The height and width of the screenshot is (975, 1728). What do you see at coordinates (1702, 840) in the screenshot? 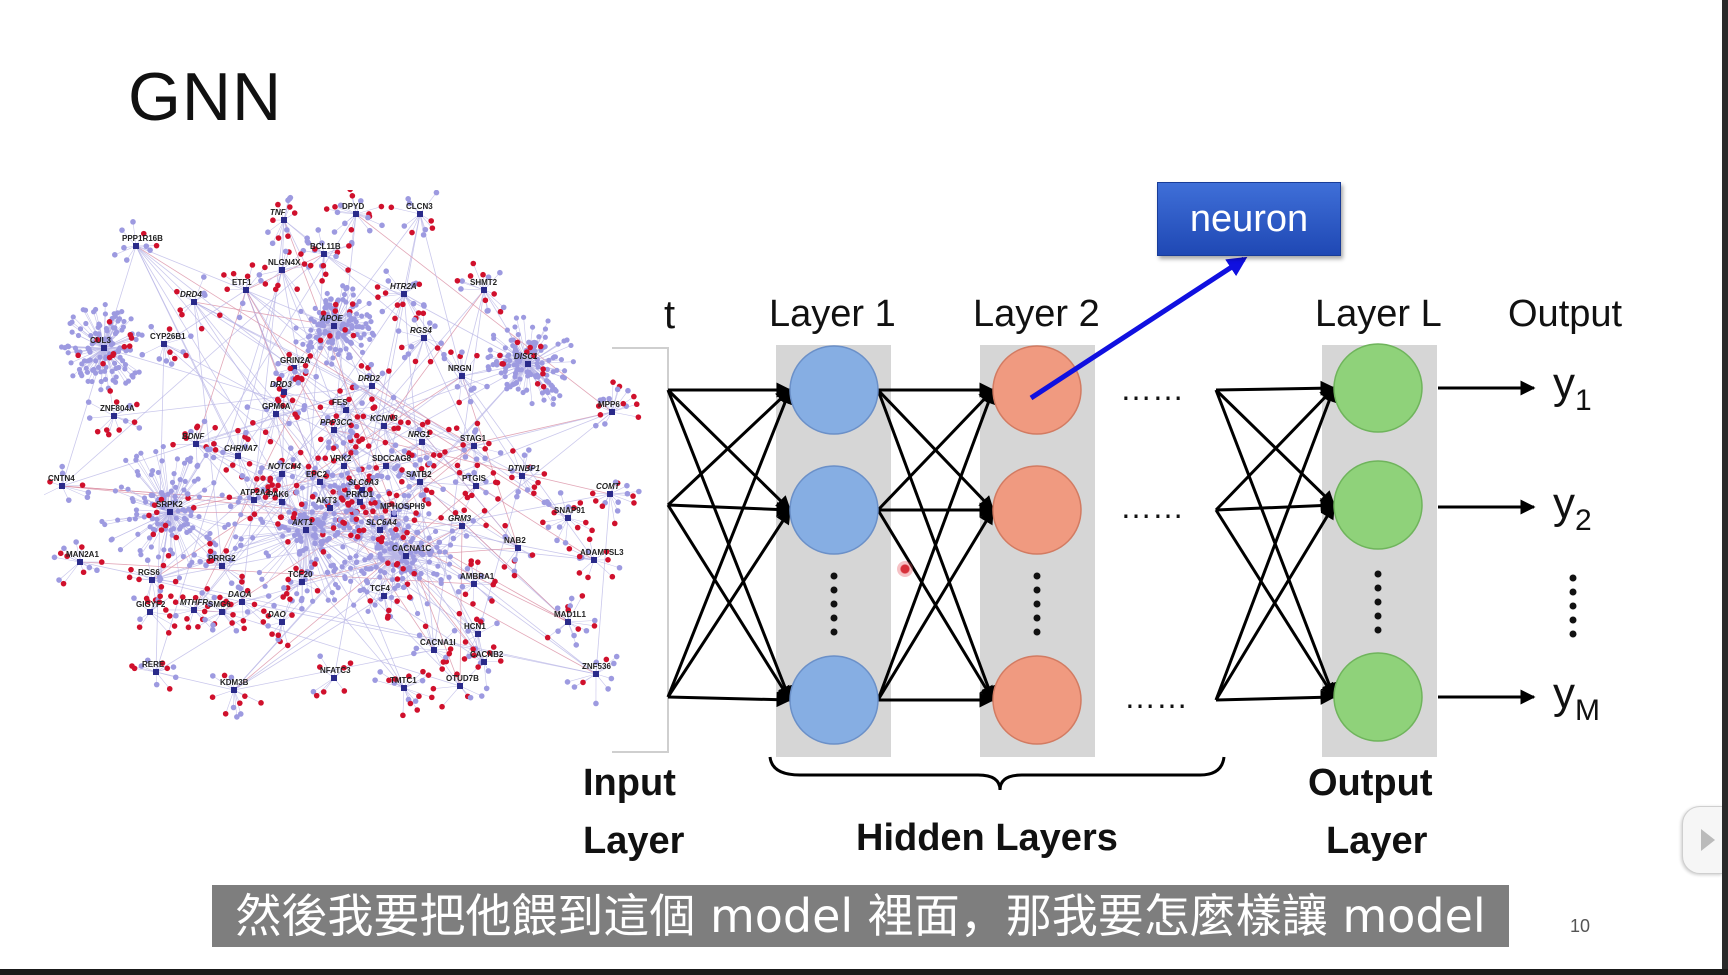
I see `side-panel-toggle` at bounding box center [1702, 840].